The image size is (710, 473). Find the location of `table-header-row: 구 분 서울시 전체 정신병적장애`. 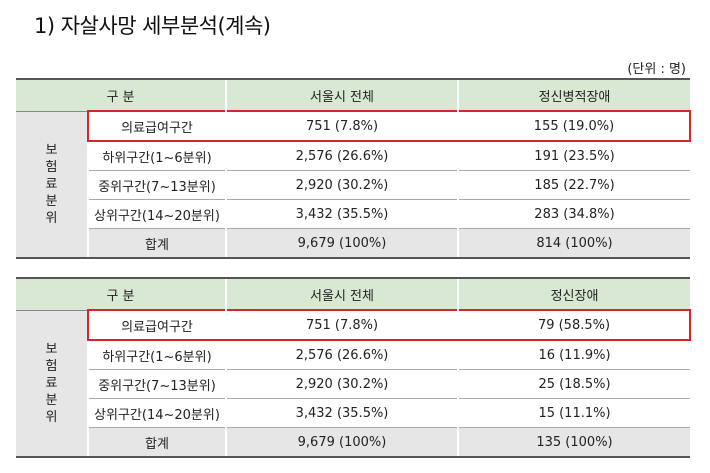

table-header-row: 구 분 서울시 전체 정신병적장애 is located at coordinates (353, 95).